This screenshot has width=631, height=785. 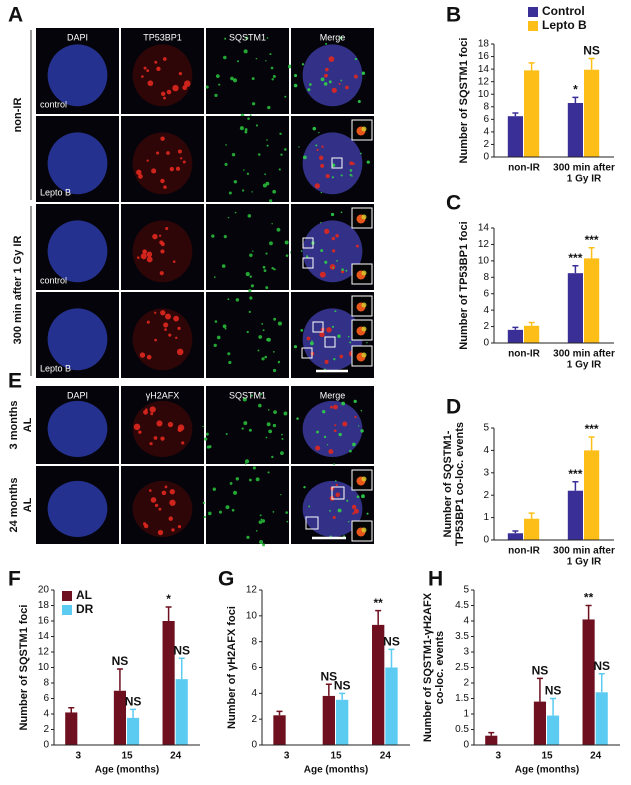 What do you see at coordinates (584, 365) in the screenshot?
I see `x-tick-label: 1 Gy IR` at bounding box center [584, 365].